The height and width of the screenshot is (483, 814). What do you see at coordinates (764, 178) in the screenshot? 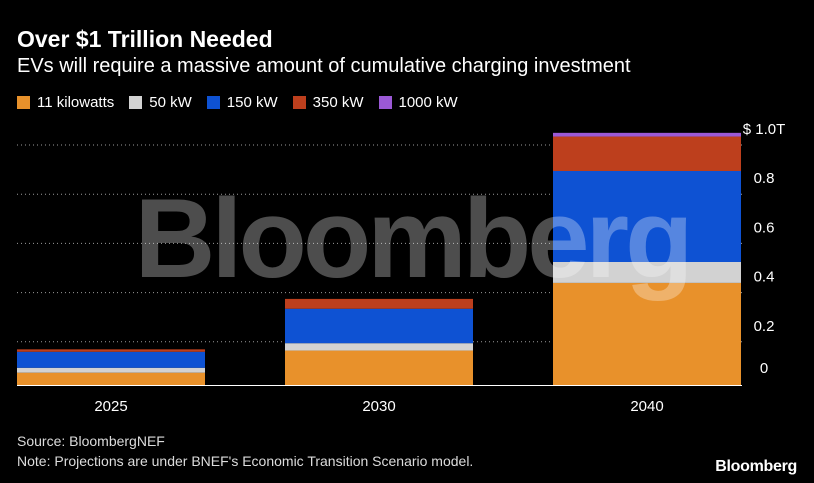
I see `y-tick-label: 0.8` at bounding box center [764, 178].